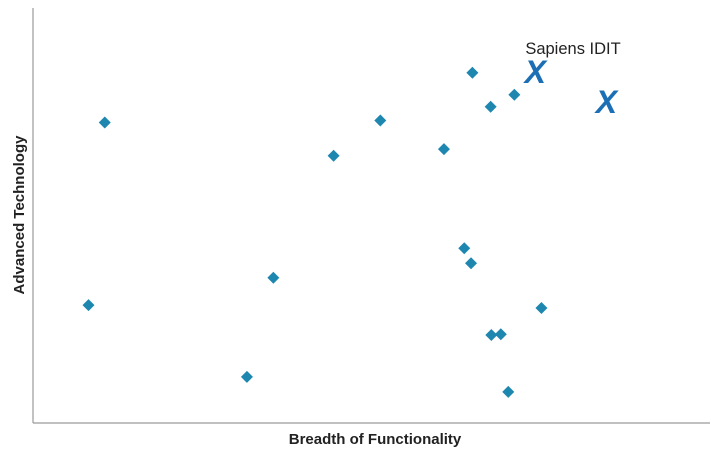 This screenshot has height=450, width=711. I want to click on annotation-label-1: Sapiens IDIT, so click(572, 49).